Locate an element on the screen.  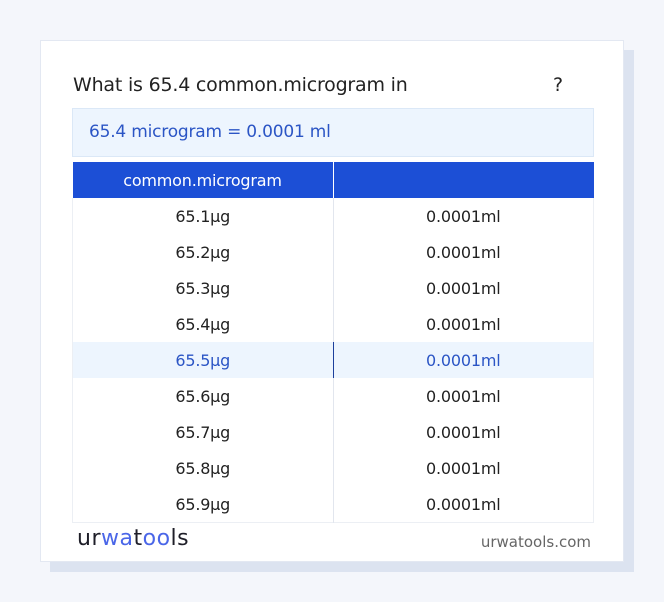
table-row: 65.2µg 0.0001ml is located at coordinates (333, 252).